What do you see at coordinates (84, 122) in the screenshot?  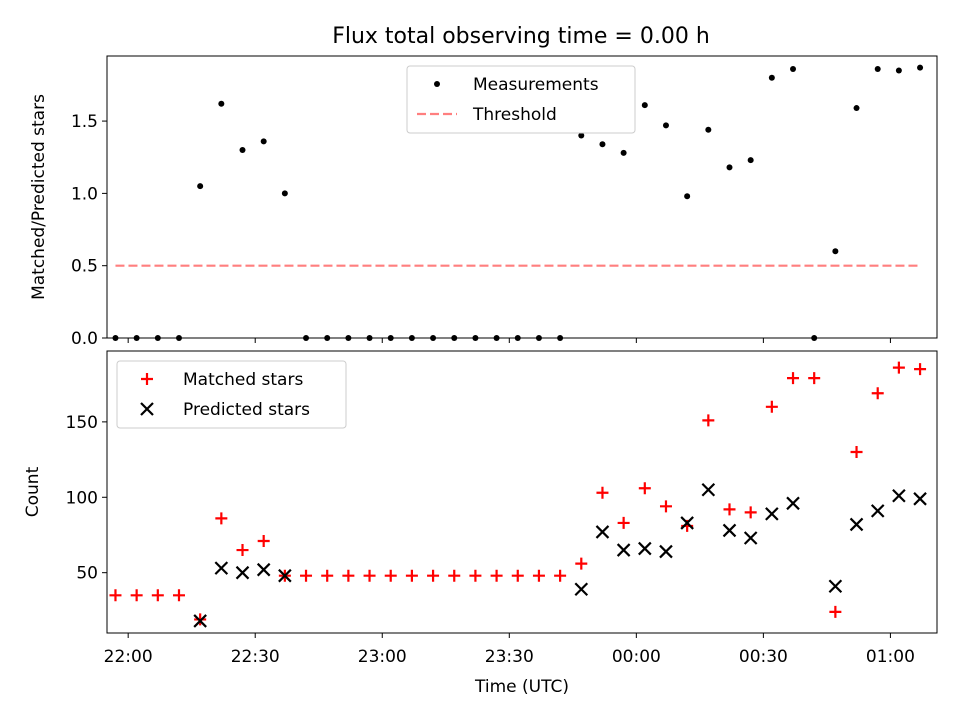 I see `y-tick-label: 1.5` at bounding box center [84, 122].